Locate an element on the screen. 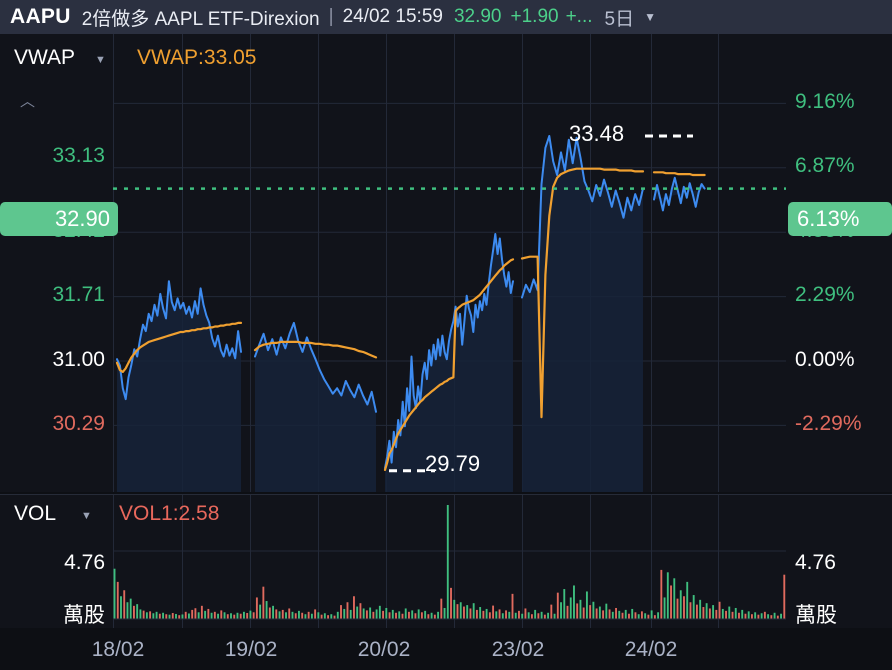 This screenshot has width=892, height=670. current-change-badge-right: 6.13% is located at coordinates (840, 219).